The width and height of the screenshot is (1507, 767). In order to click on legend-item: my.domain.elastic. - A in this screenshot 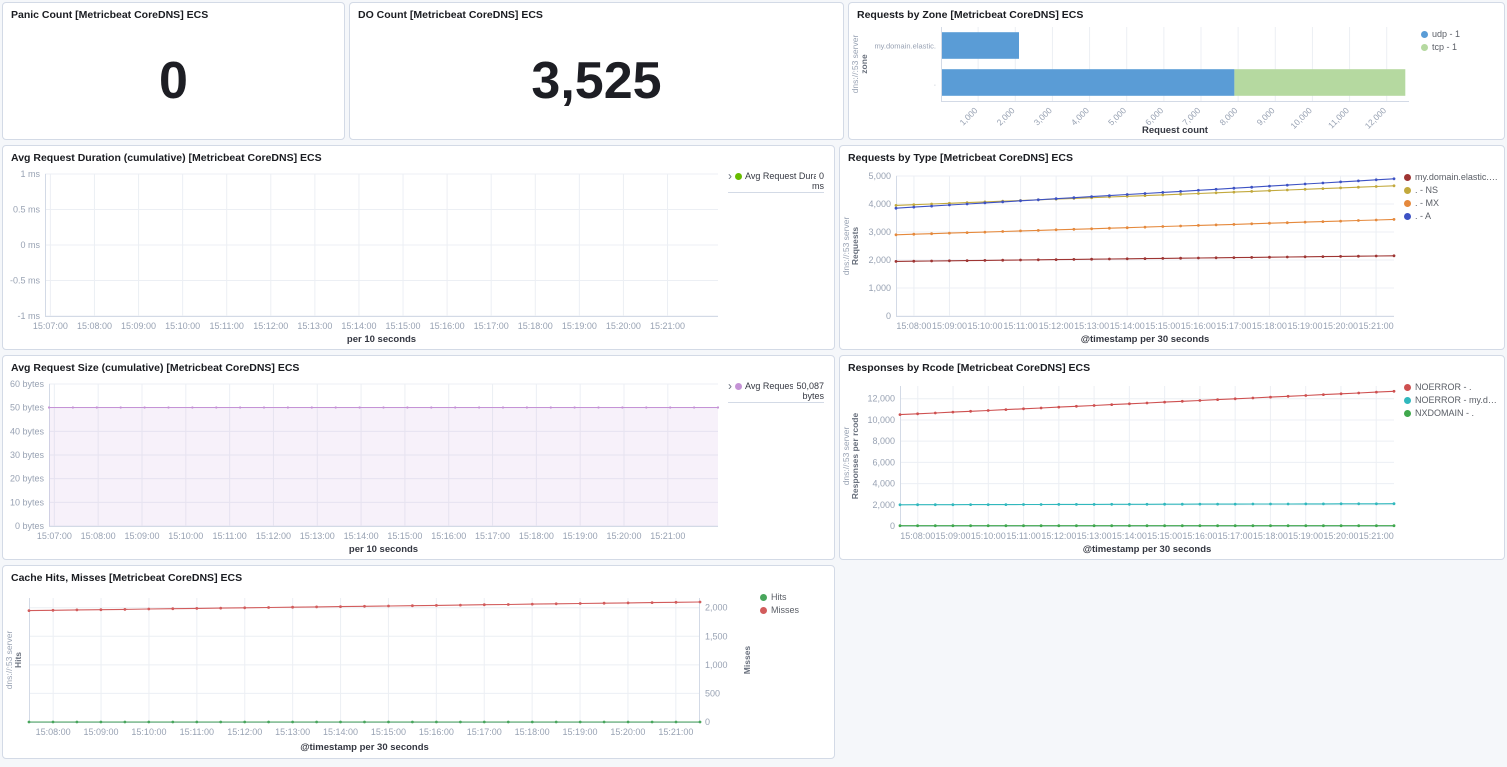, I will do `click(1452, 177)`.